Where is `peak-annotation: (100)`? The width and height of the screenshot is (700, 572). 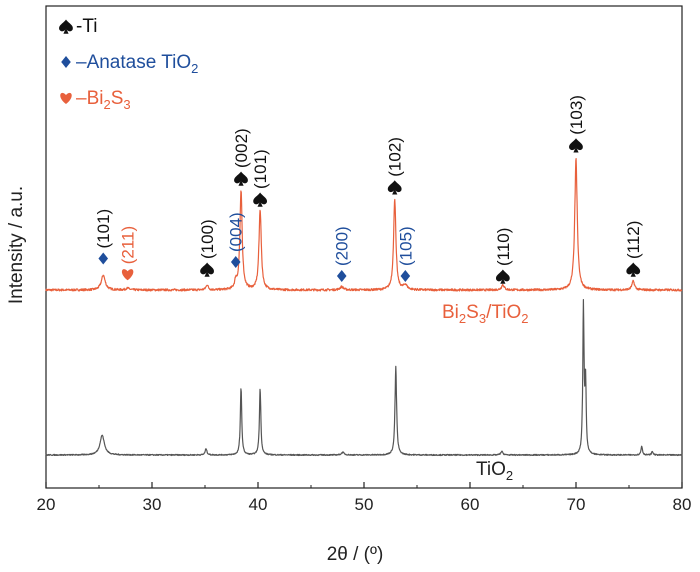
peak-annotation: (100) is located at coordinates (207, 248).